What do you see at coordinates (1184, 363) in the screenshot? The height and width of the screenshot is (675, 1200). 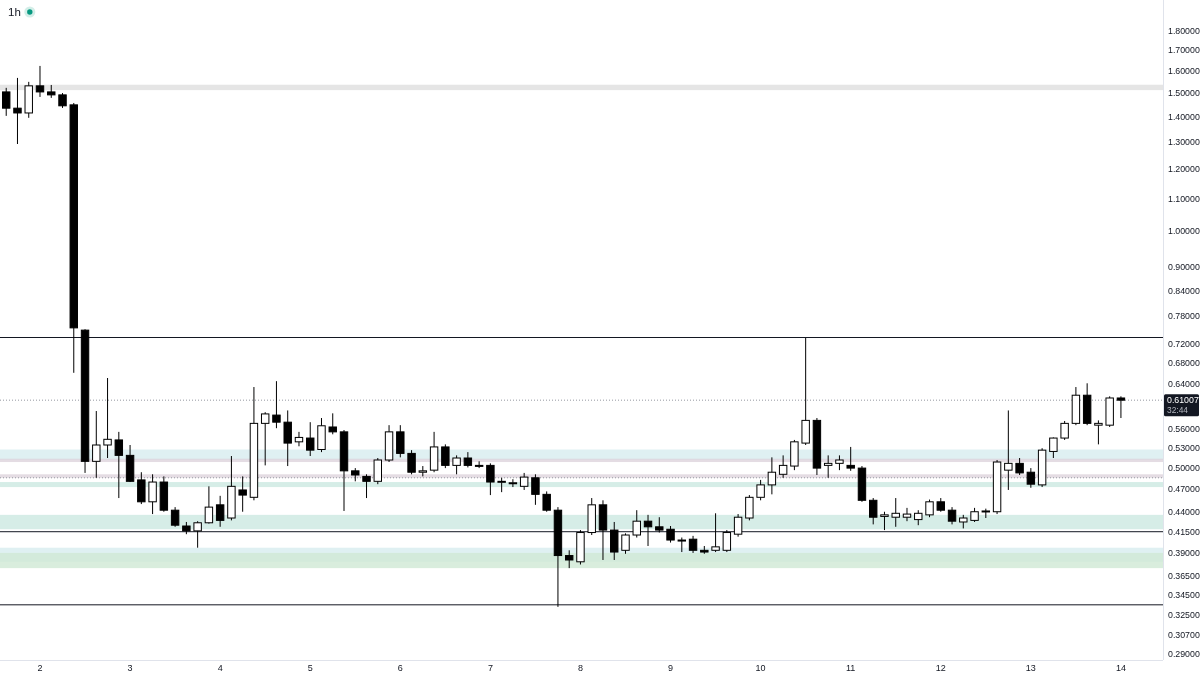 I see `y-tick-label: 0.68000` at bounding box center [1184, 363].